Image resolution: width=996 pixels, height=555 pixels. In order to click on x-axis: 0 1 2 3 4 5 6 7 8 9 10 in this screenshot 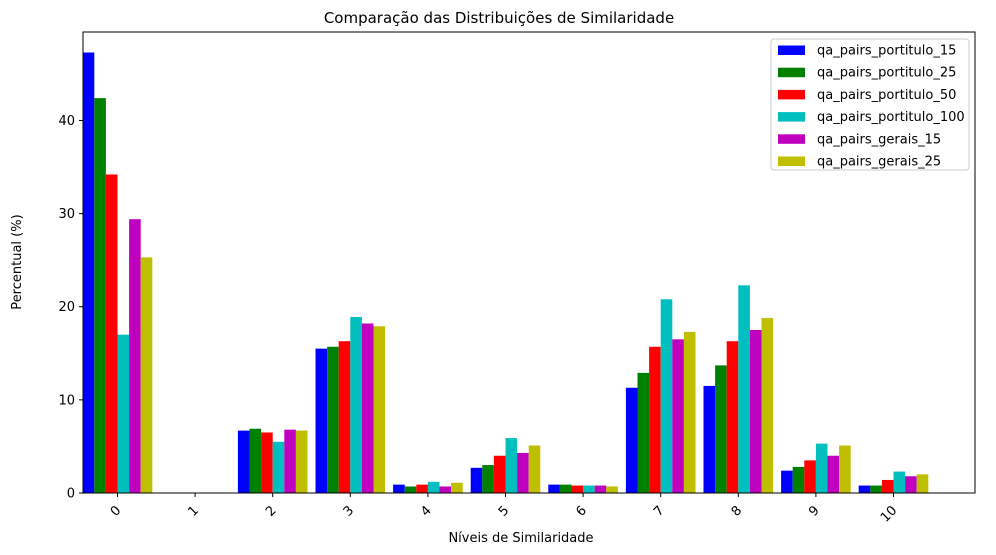, I will do `click(504, 509)`.